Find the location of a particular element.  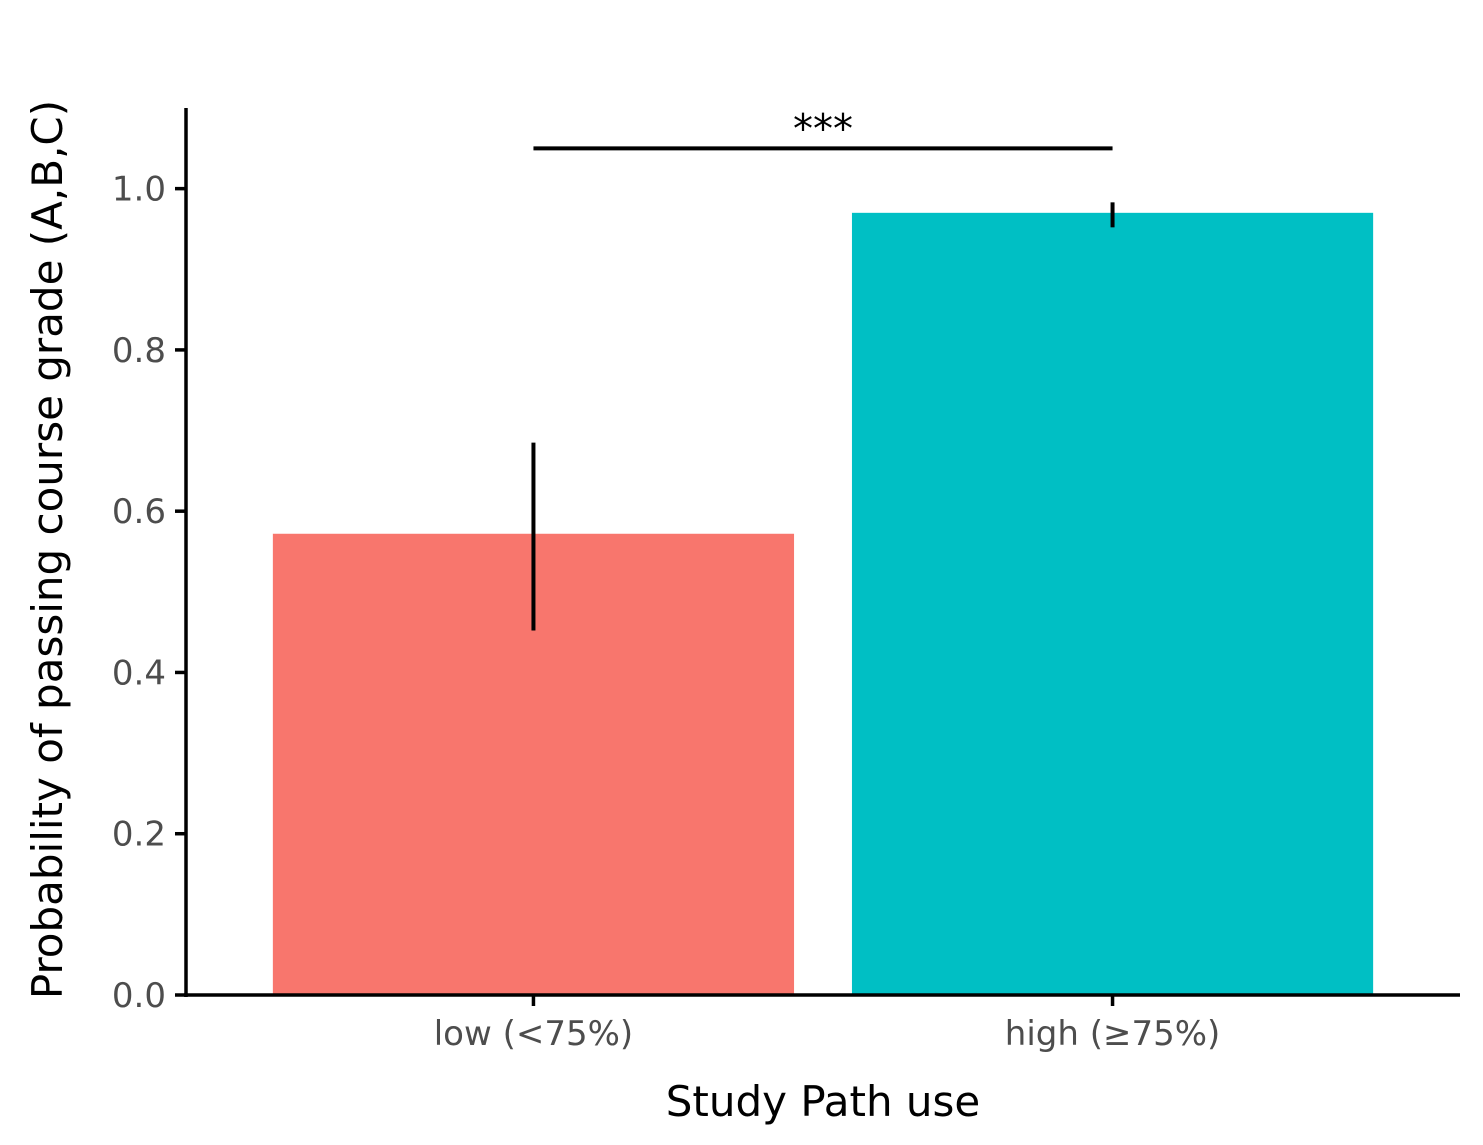

x-tick-label-0: low (<75%) is located at coordinates (533, 1034).